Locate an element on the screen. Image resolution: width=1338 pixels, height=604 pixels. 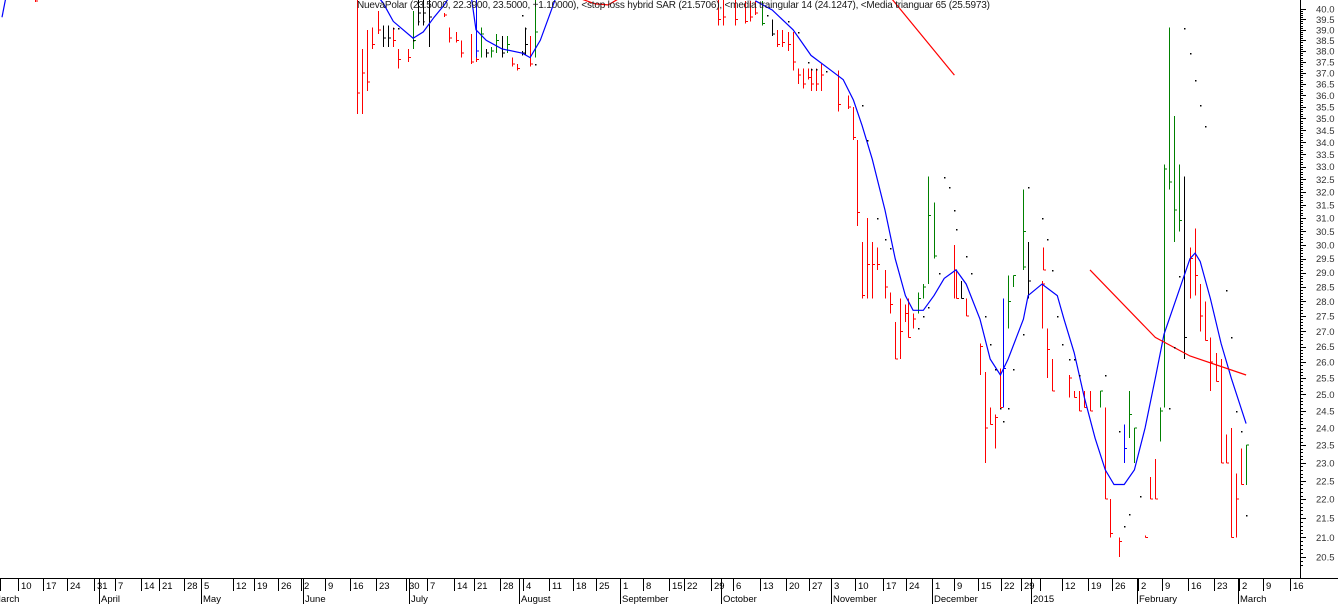
x-month-label: May is located at coordinates (212, 599).